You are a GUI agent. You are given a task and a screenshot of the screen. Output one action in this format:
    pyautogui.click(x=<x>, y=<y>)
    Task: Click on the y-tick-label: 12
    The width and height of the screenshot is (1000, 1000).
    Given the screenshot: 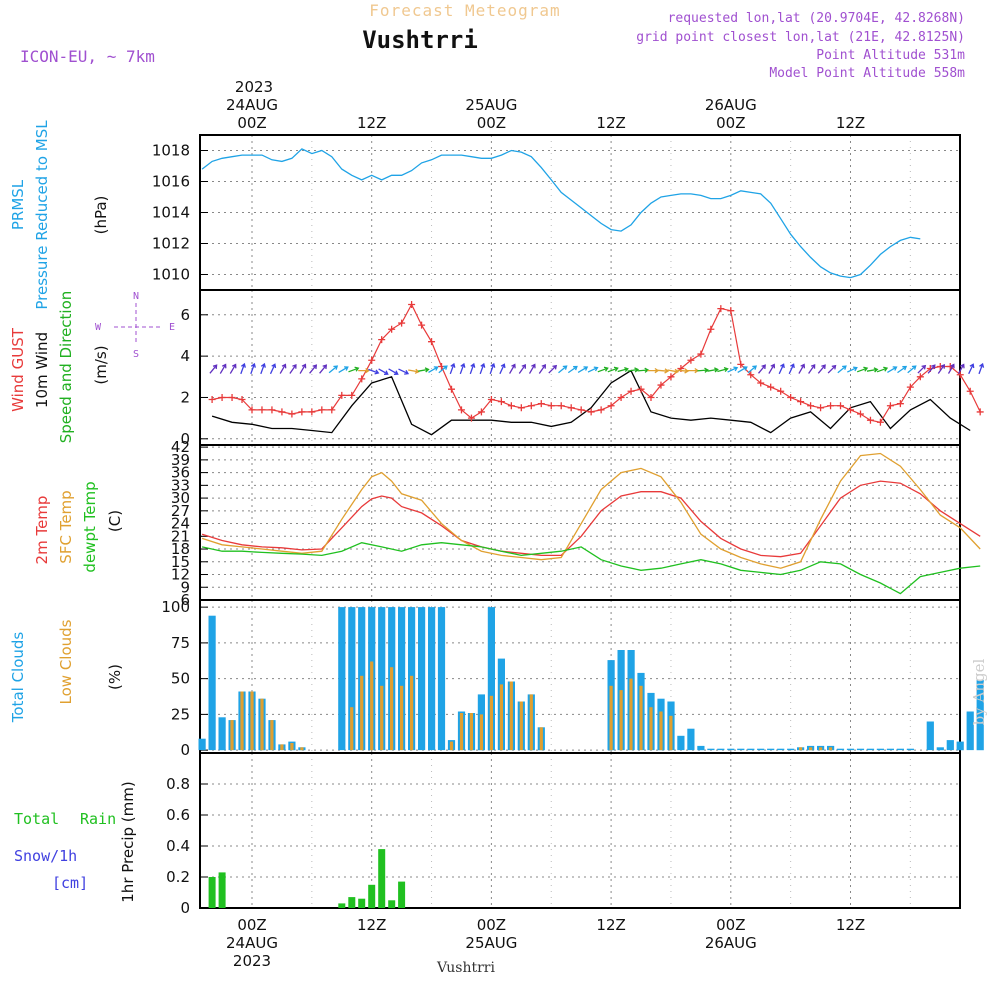 What is the action you would take?
    pyautogui.click(x=180, y=575)
    